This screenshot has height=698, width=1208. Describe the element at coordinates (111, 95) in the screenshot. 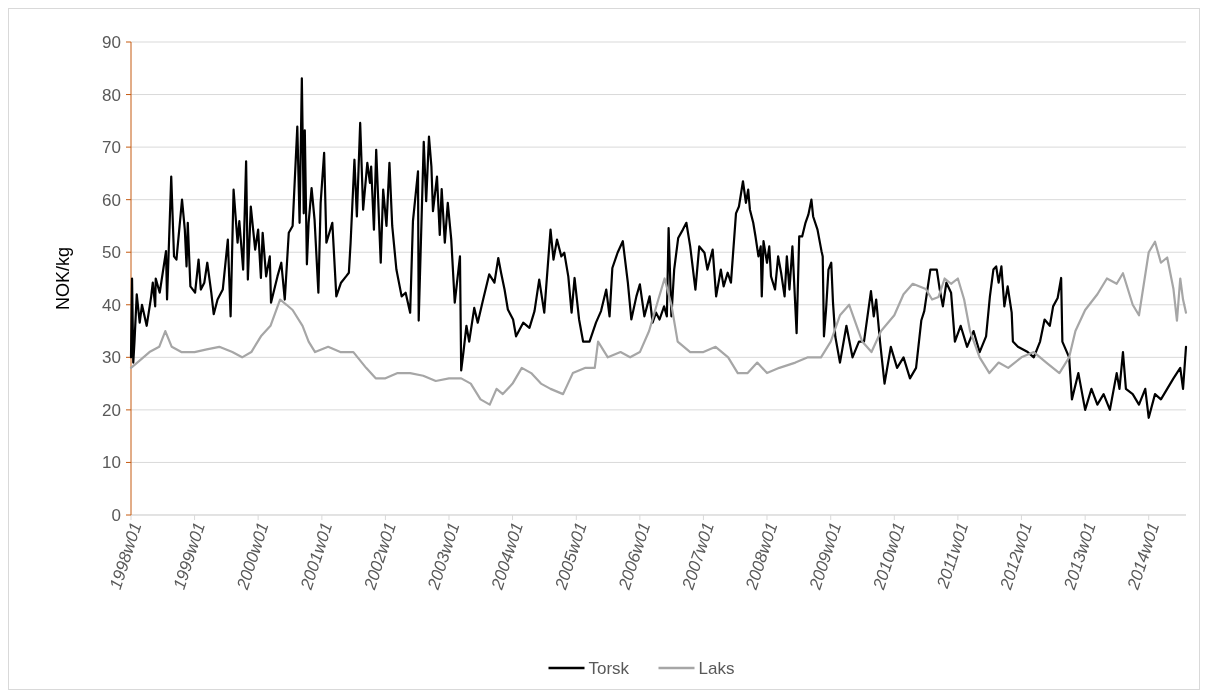

I see `y-tick-label: 80` at that location.